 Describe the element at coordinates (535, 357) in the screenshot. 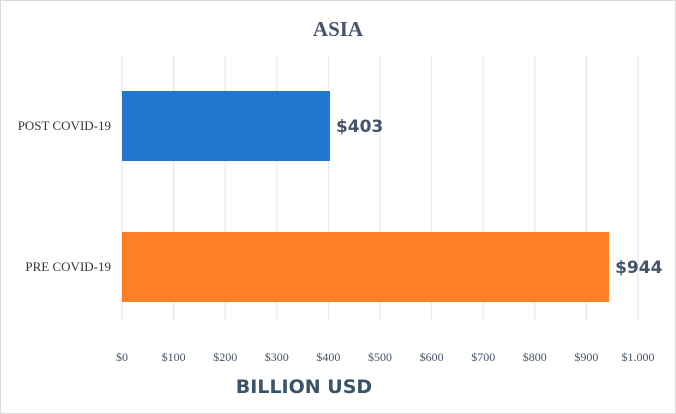

I see `x-tick-label: $800` at that location.